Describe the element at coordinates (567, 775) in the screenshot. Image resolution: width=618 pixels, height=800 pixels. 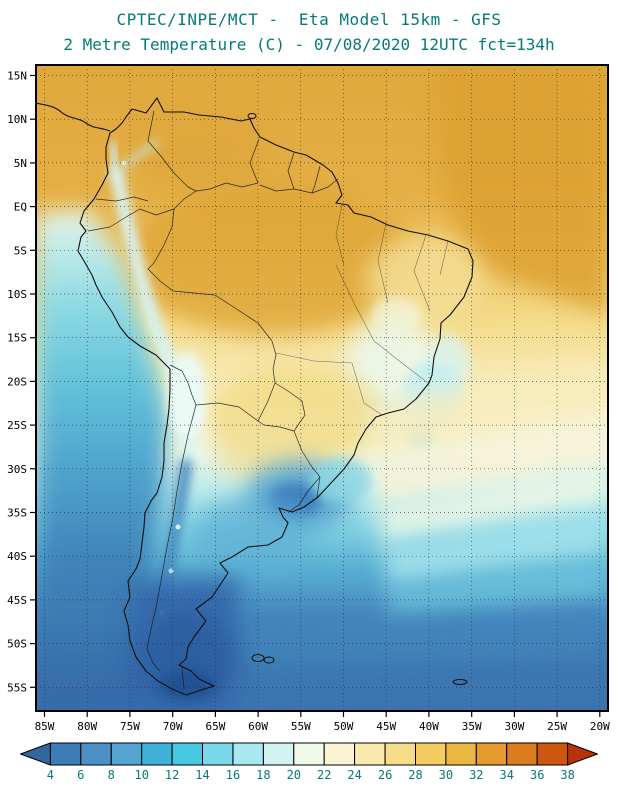
I see `colorbar-label: 38` at that location.